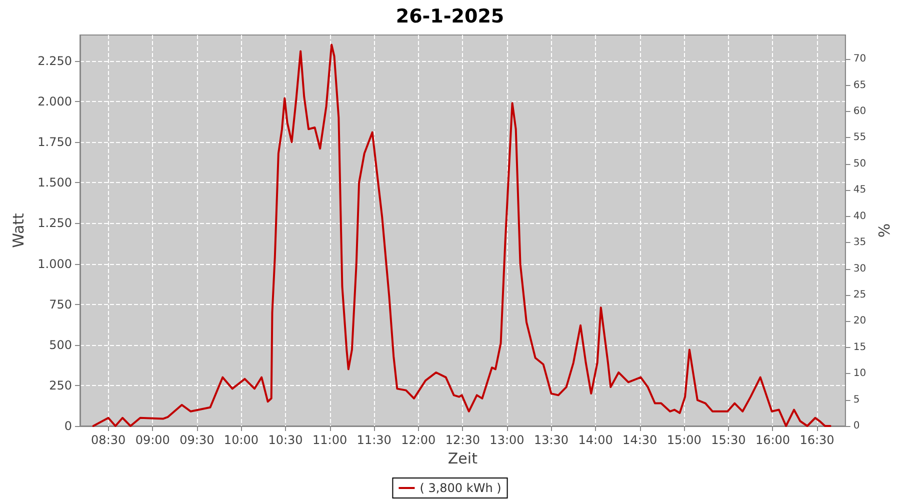  What do you see at coordinates (55, 61) in the screenshot?
I see `y-tick-label: 2.250` at bounding box center [55, 61].